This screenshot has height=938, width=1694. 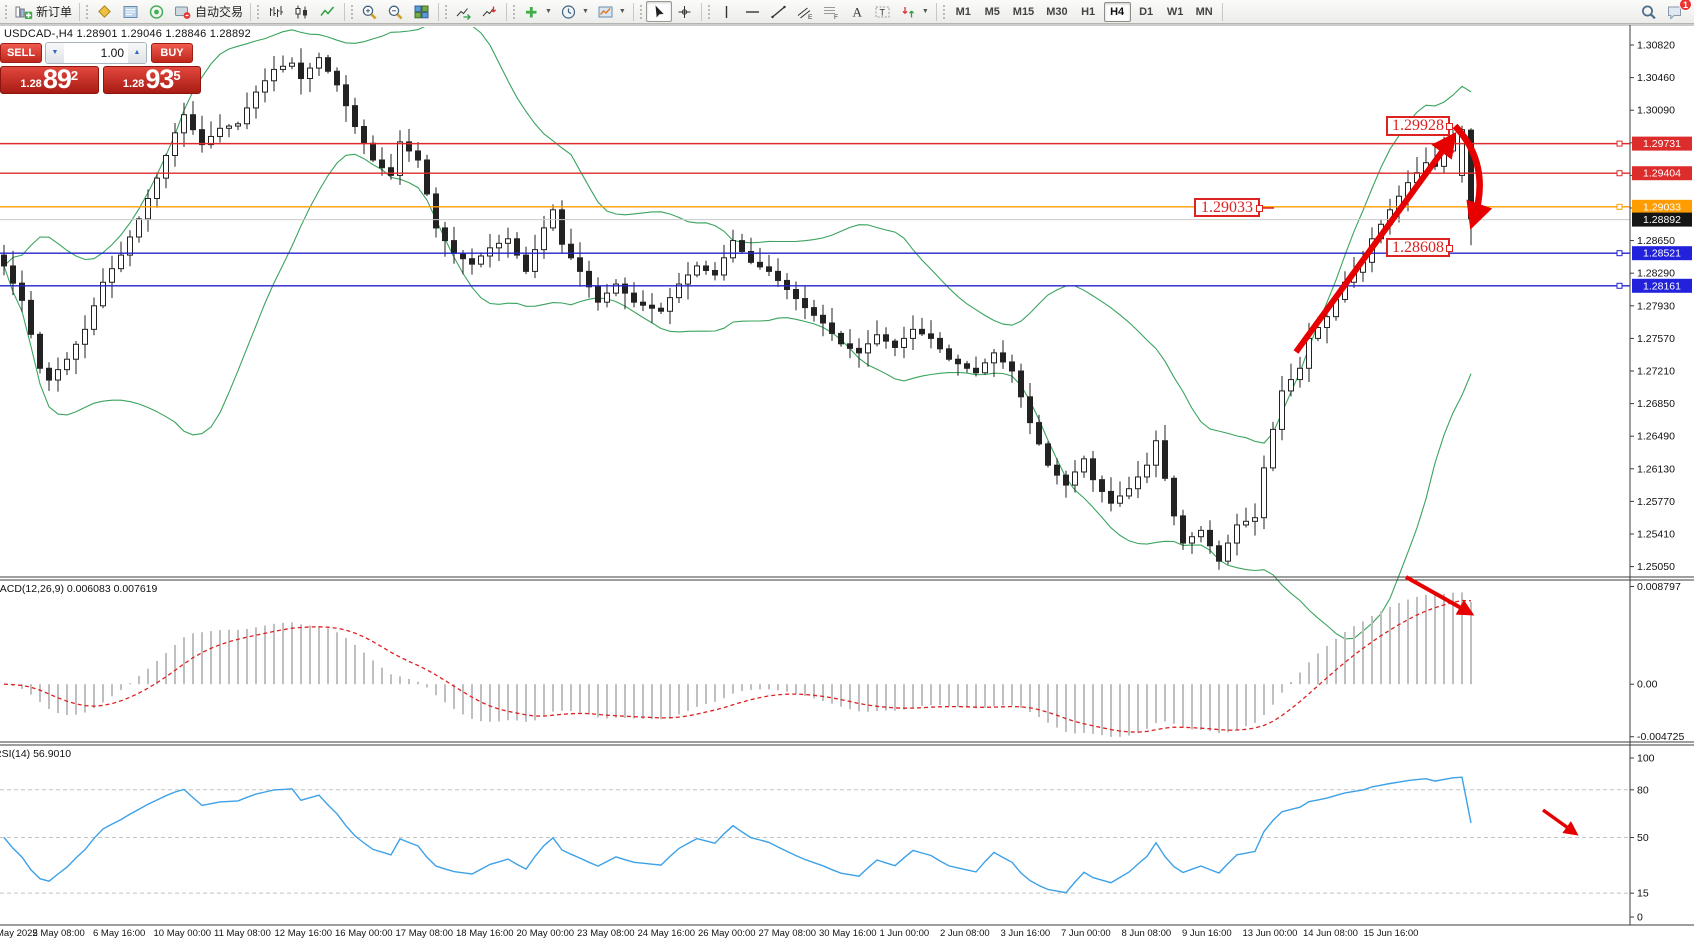 I want to click on templates-button: ▼, so click(x=611, y=11).